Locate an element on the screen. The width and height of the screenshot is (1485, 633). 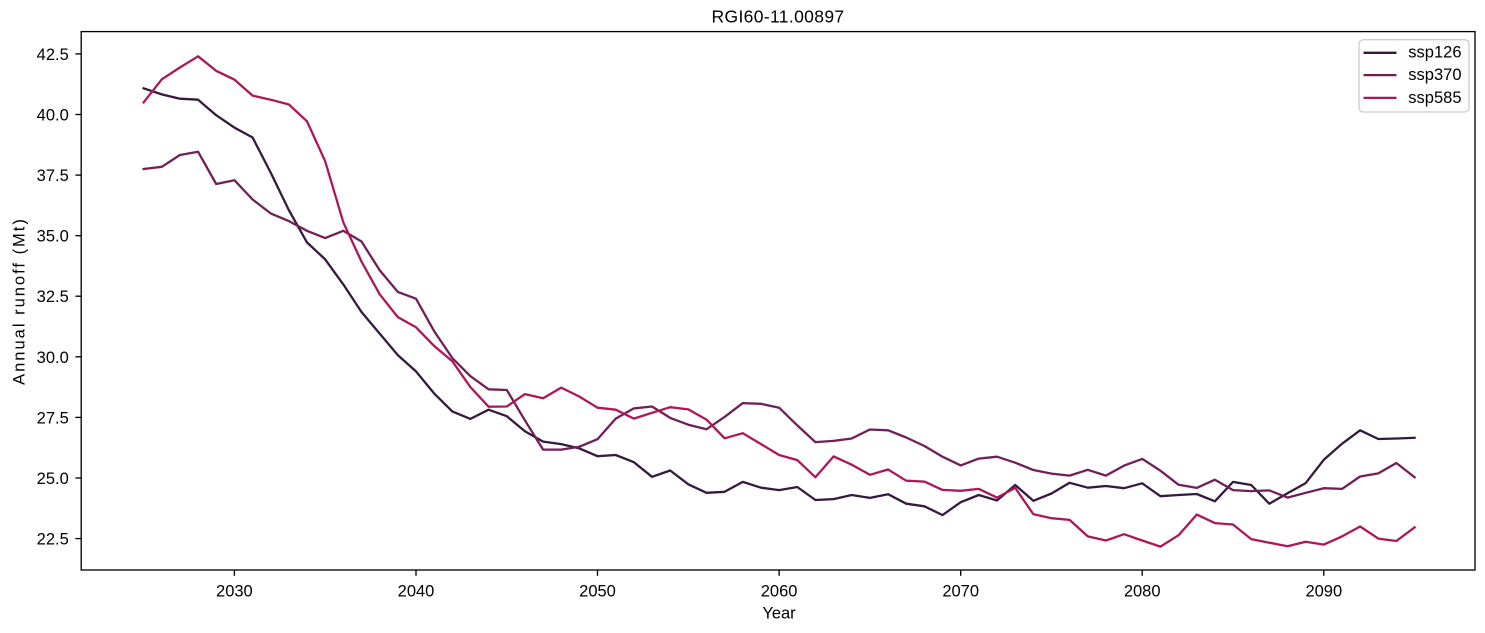
svg-text: 40.0 is located at coordinates (53, 116).